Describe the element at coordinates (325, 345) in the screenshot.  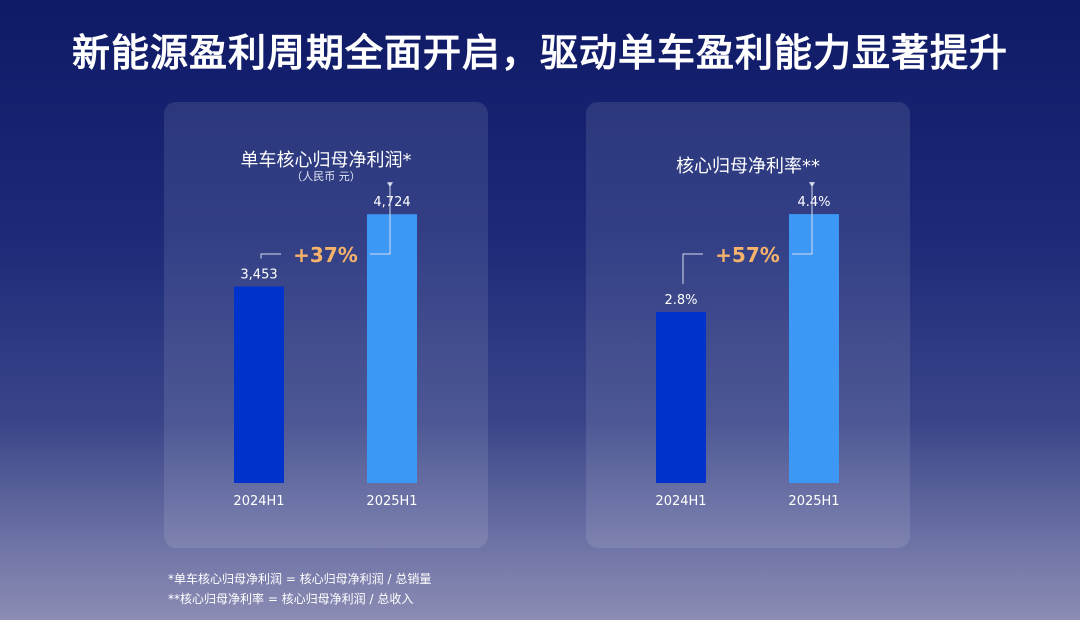
I see `chart-svg: 3,453 2024H1 4,724 2025H1 +37%` at that location.